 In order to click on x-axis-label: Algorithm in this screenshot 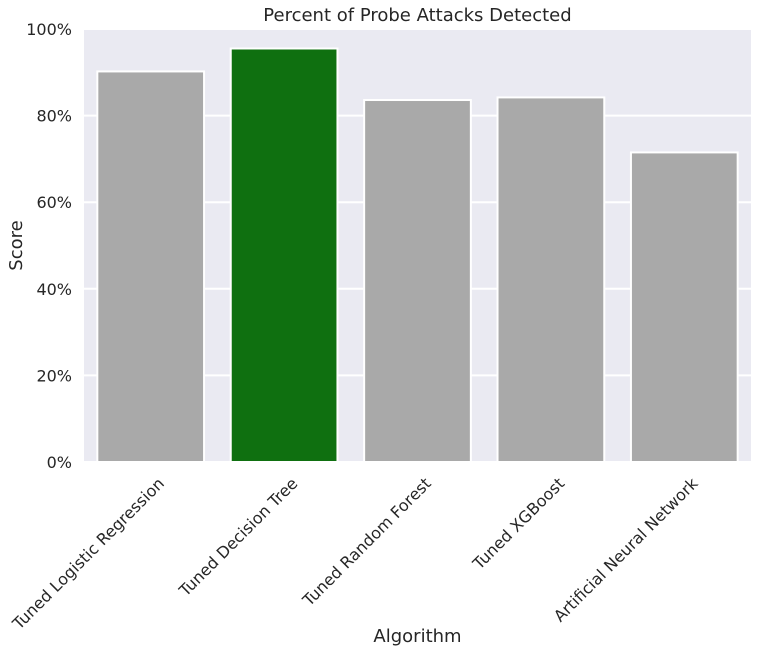, I will do `click(417, 636)`.